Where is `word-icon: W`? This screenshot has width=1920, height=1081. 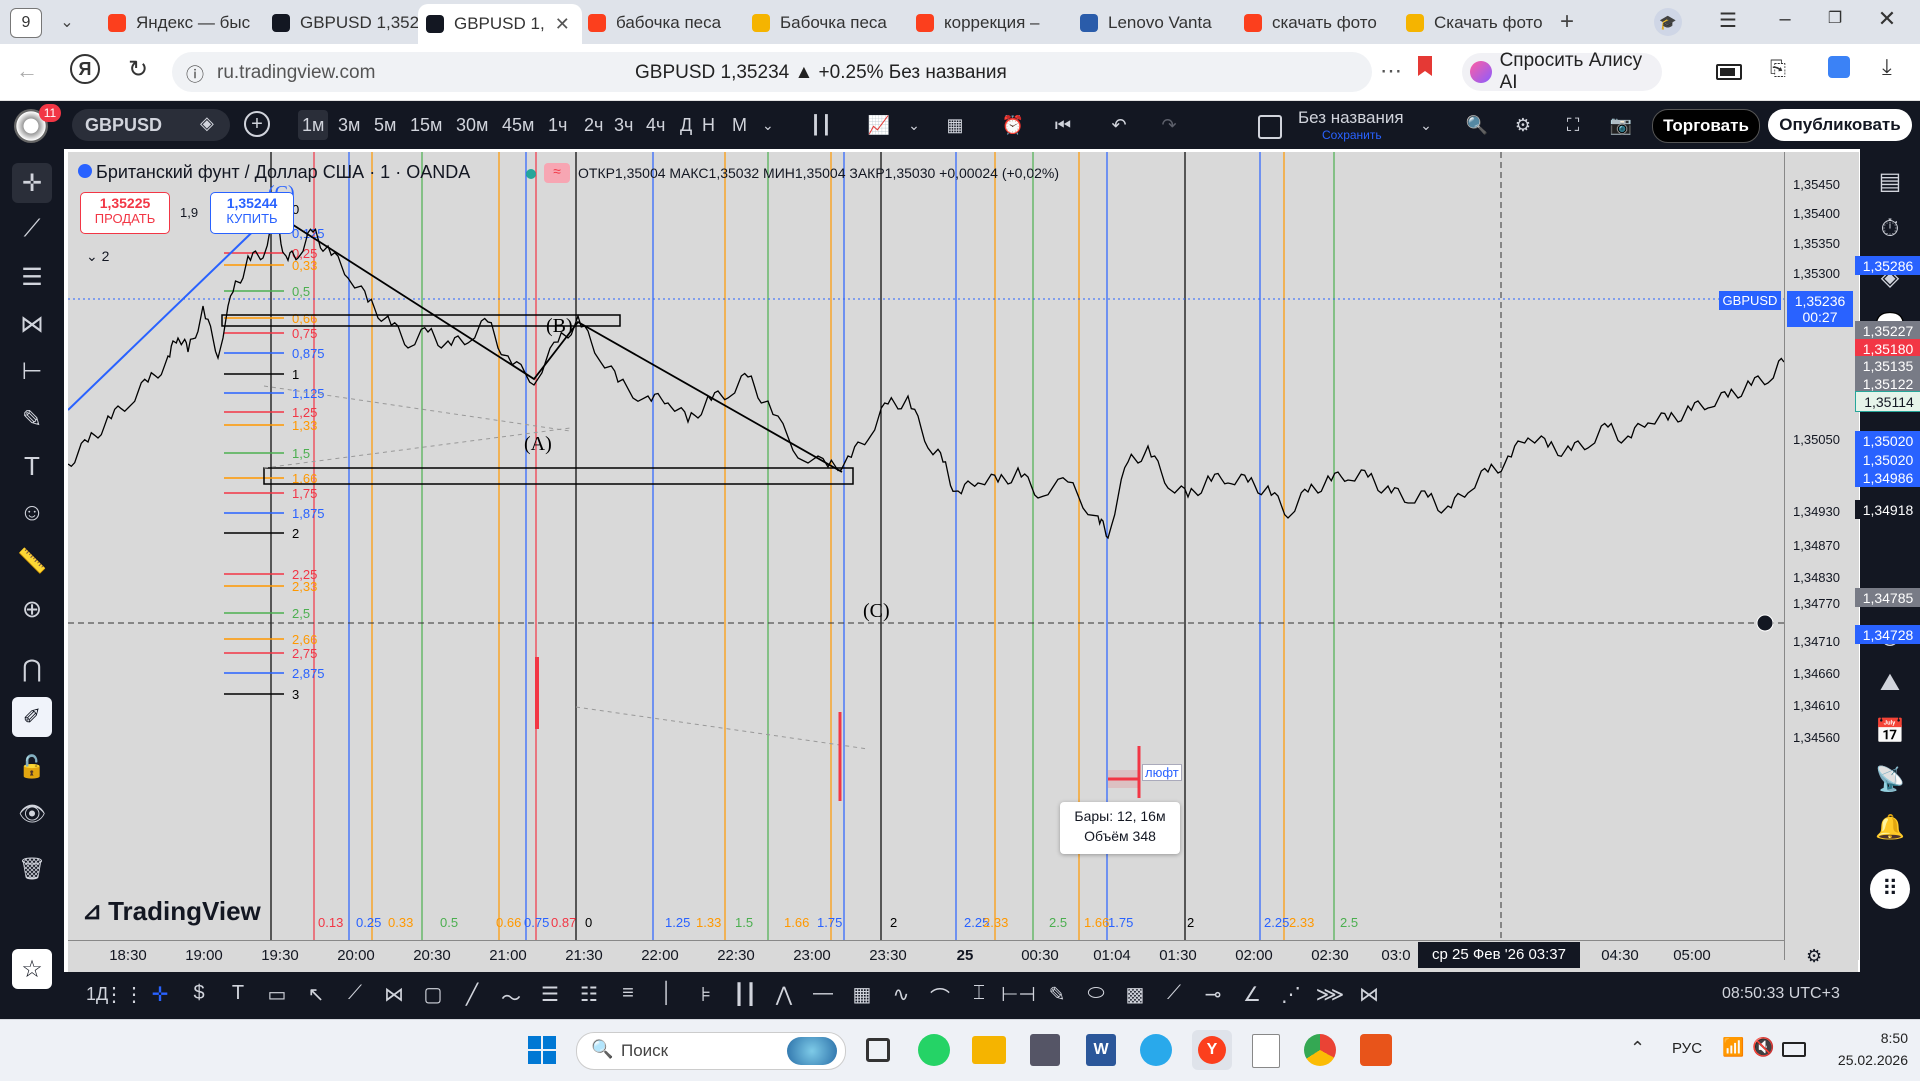 word-icon: W is located at coordinates (1101, 1050).